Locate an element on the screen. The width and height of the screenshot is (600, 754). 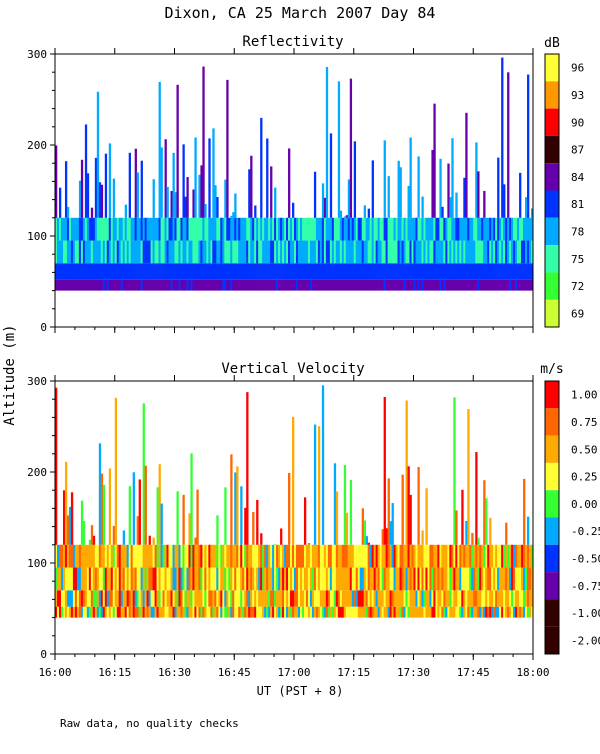
y-tick-label: 300 is located at coordinates (37, 381).